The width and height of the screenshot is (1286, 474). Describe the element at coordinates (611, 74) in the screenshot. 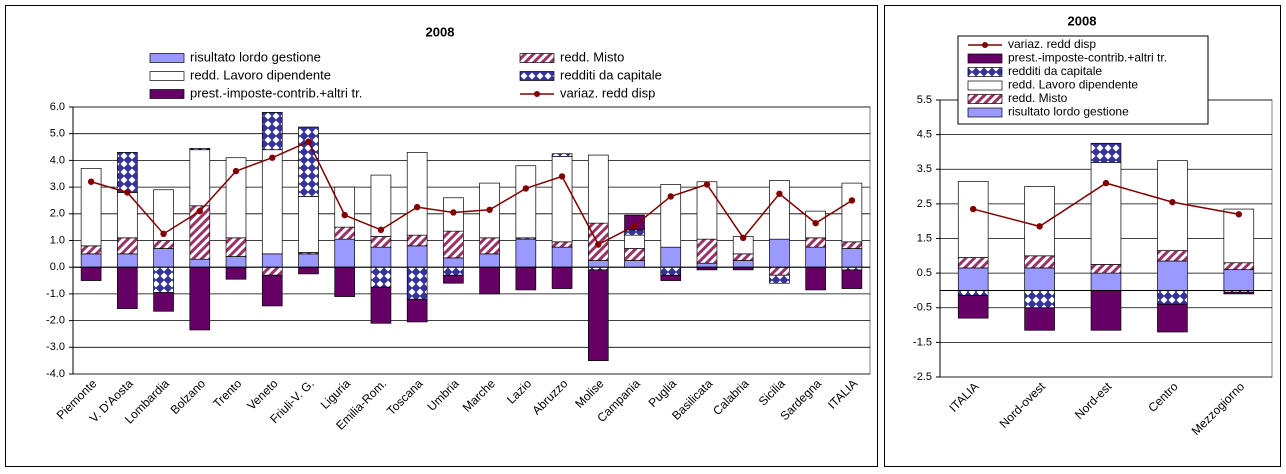

I see `legend-label: redditi da capitale` at that location.